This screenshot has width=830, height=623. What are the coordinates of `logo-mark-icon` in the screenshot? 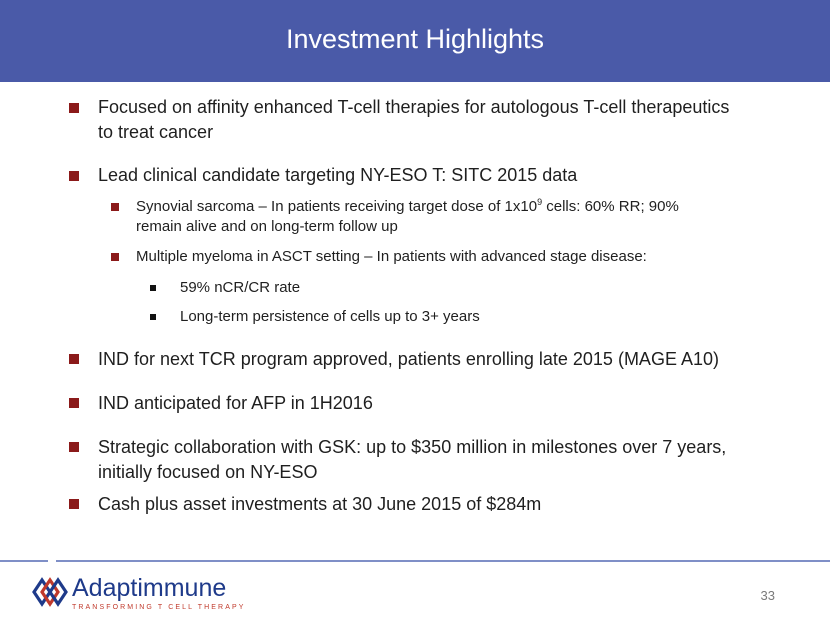 It's located at (50, 592).